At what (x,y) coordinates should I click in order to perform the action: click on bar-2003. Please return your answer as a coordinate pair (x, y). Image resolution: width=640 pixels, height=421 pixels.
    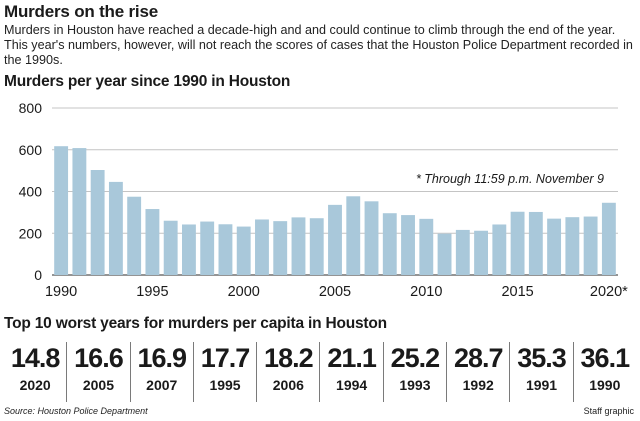
    Looking at the image, I should click on (298, 246).